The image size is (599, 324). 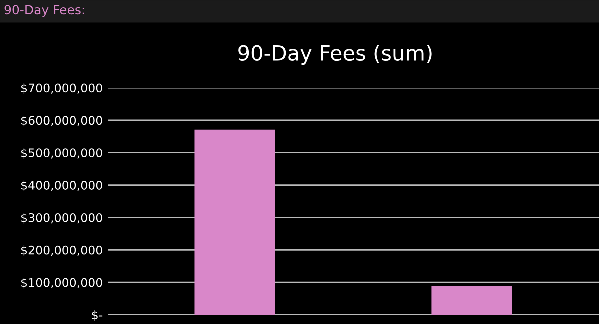 What do you see at coordinates (44, 11) in the screenshot?
I see `text: 90-Day Fees:` at bounding box center [44, 11].